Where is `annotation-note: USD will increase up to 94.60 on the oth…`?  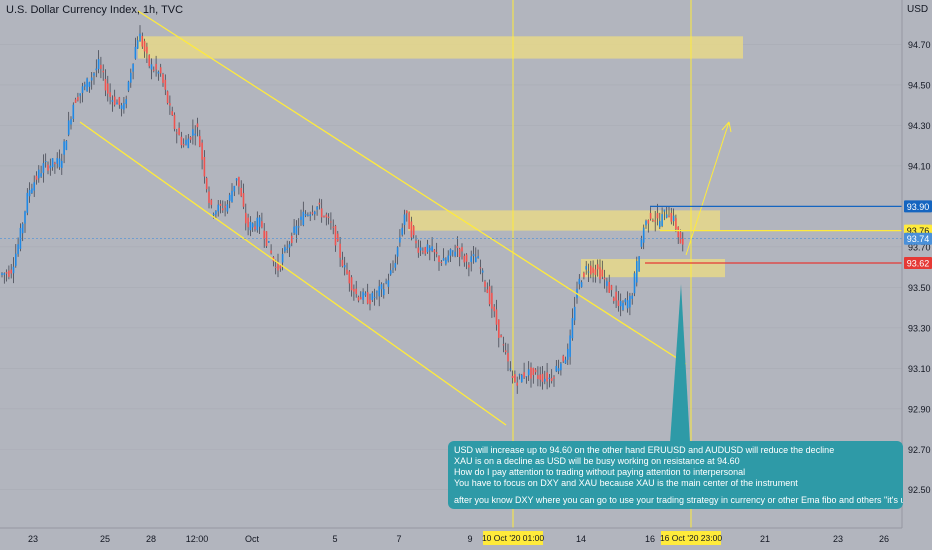 annotation-note: USD will increase up to 94.60 on the oth… is located at coordinates (675, 475).